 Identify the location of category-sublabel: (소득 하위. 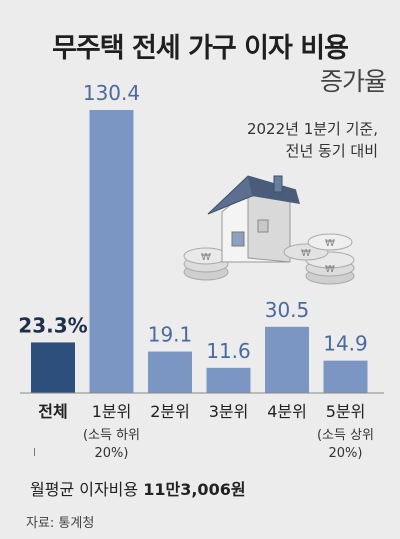
(111, 435).